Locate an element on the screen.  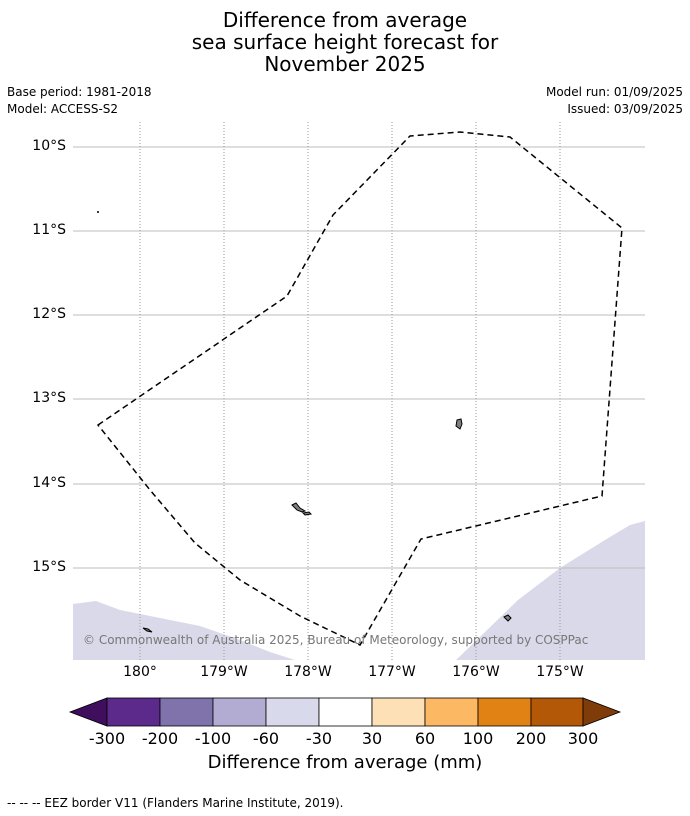
title-line-3: November 2025 is located at coordinates (345, 64).